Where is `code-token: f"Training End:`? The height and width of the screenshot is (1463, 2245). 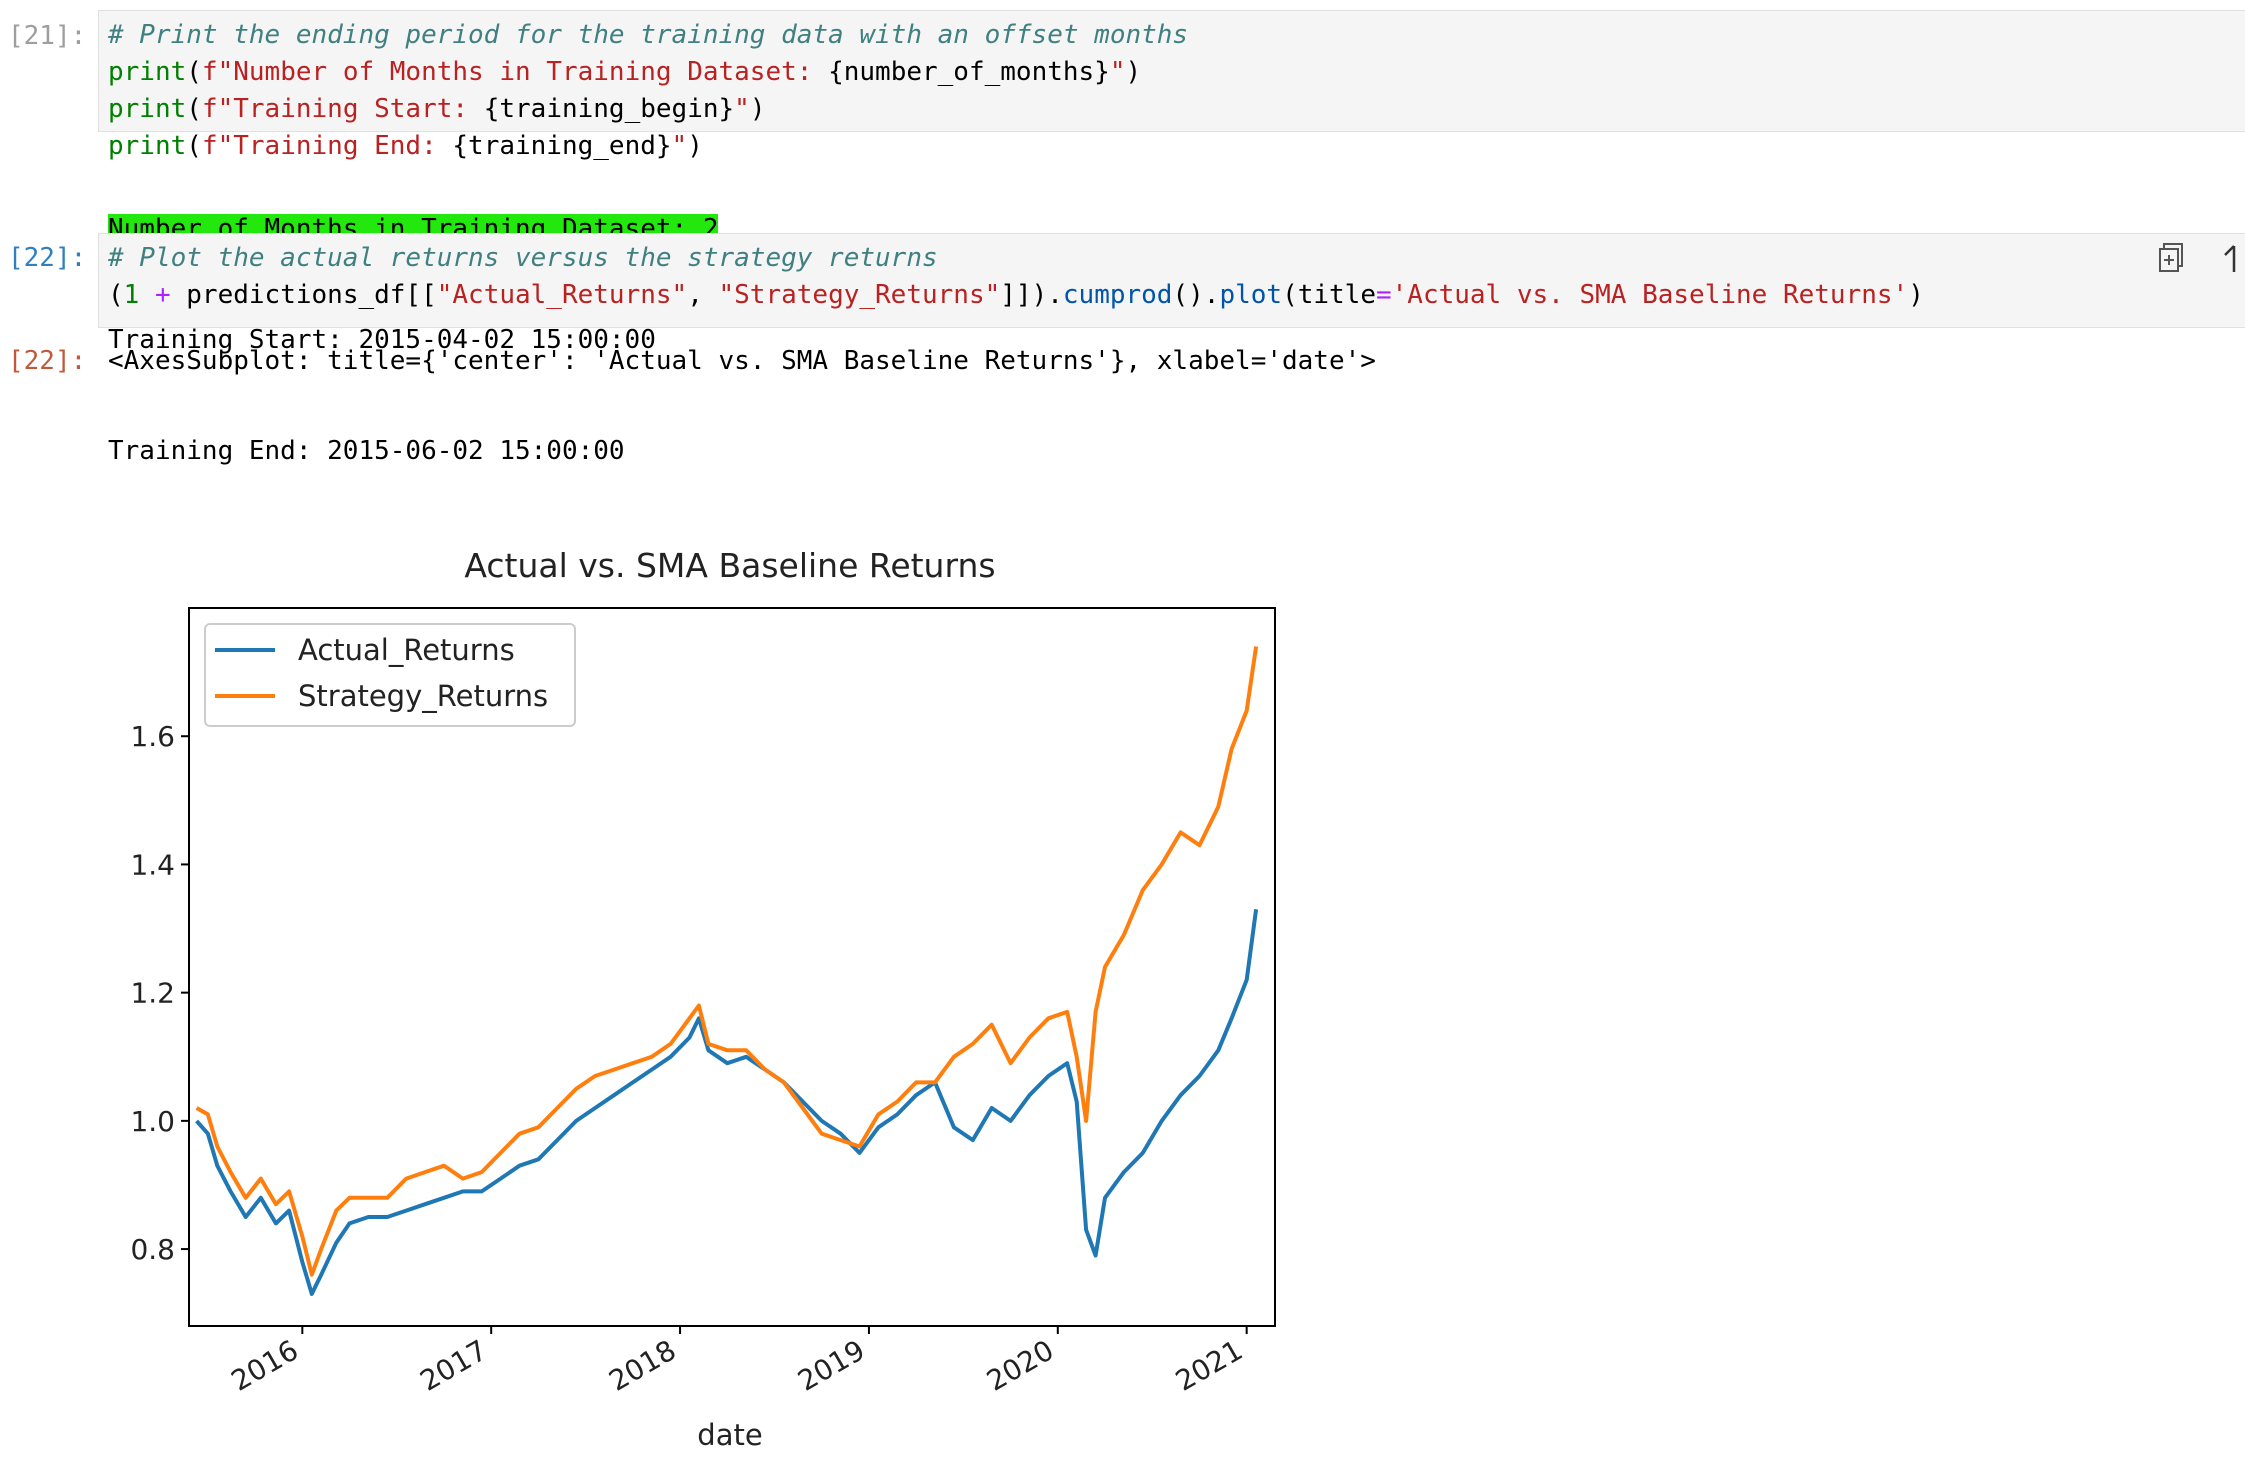
code-token: f"Training End: is located at coordinates (327, 146).